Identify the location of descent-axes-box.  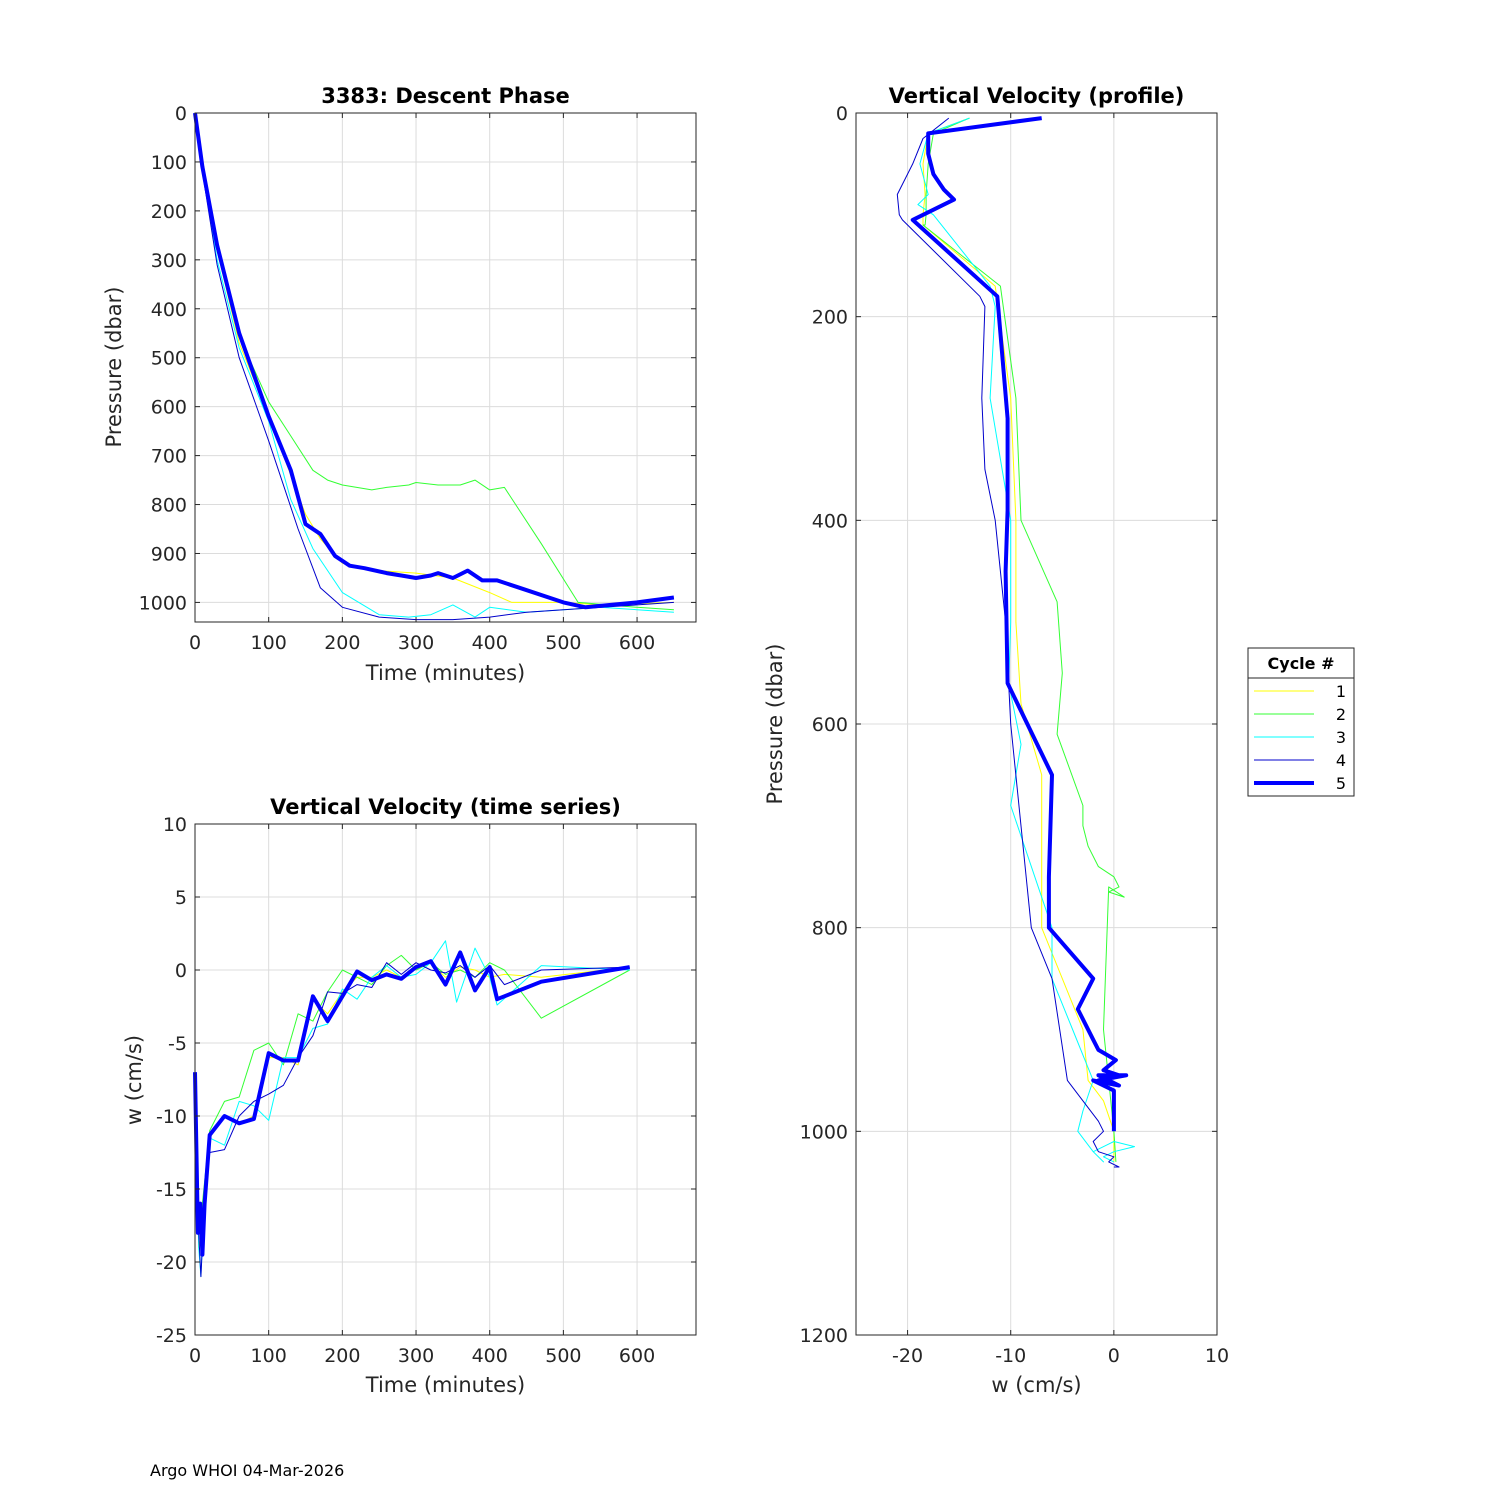
(445, 367).